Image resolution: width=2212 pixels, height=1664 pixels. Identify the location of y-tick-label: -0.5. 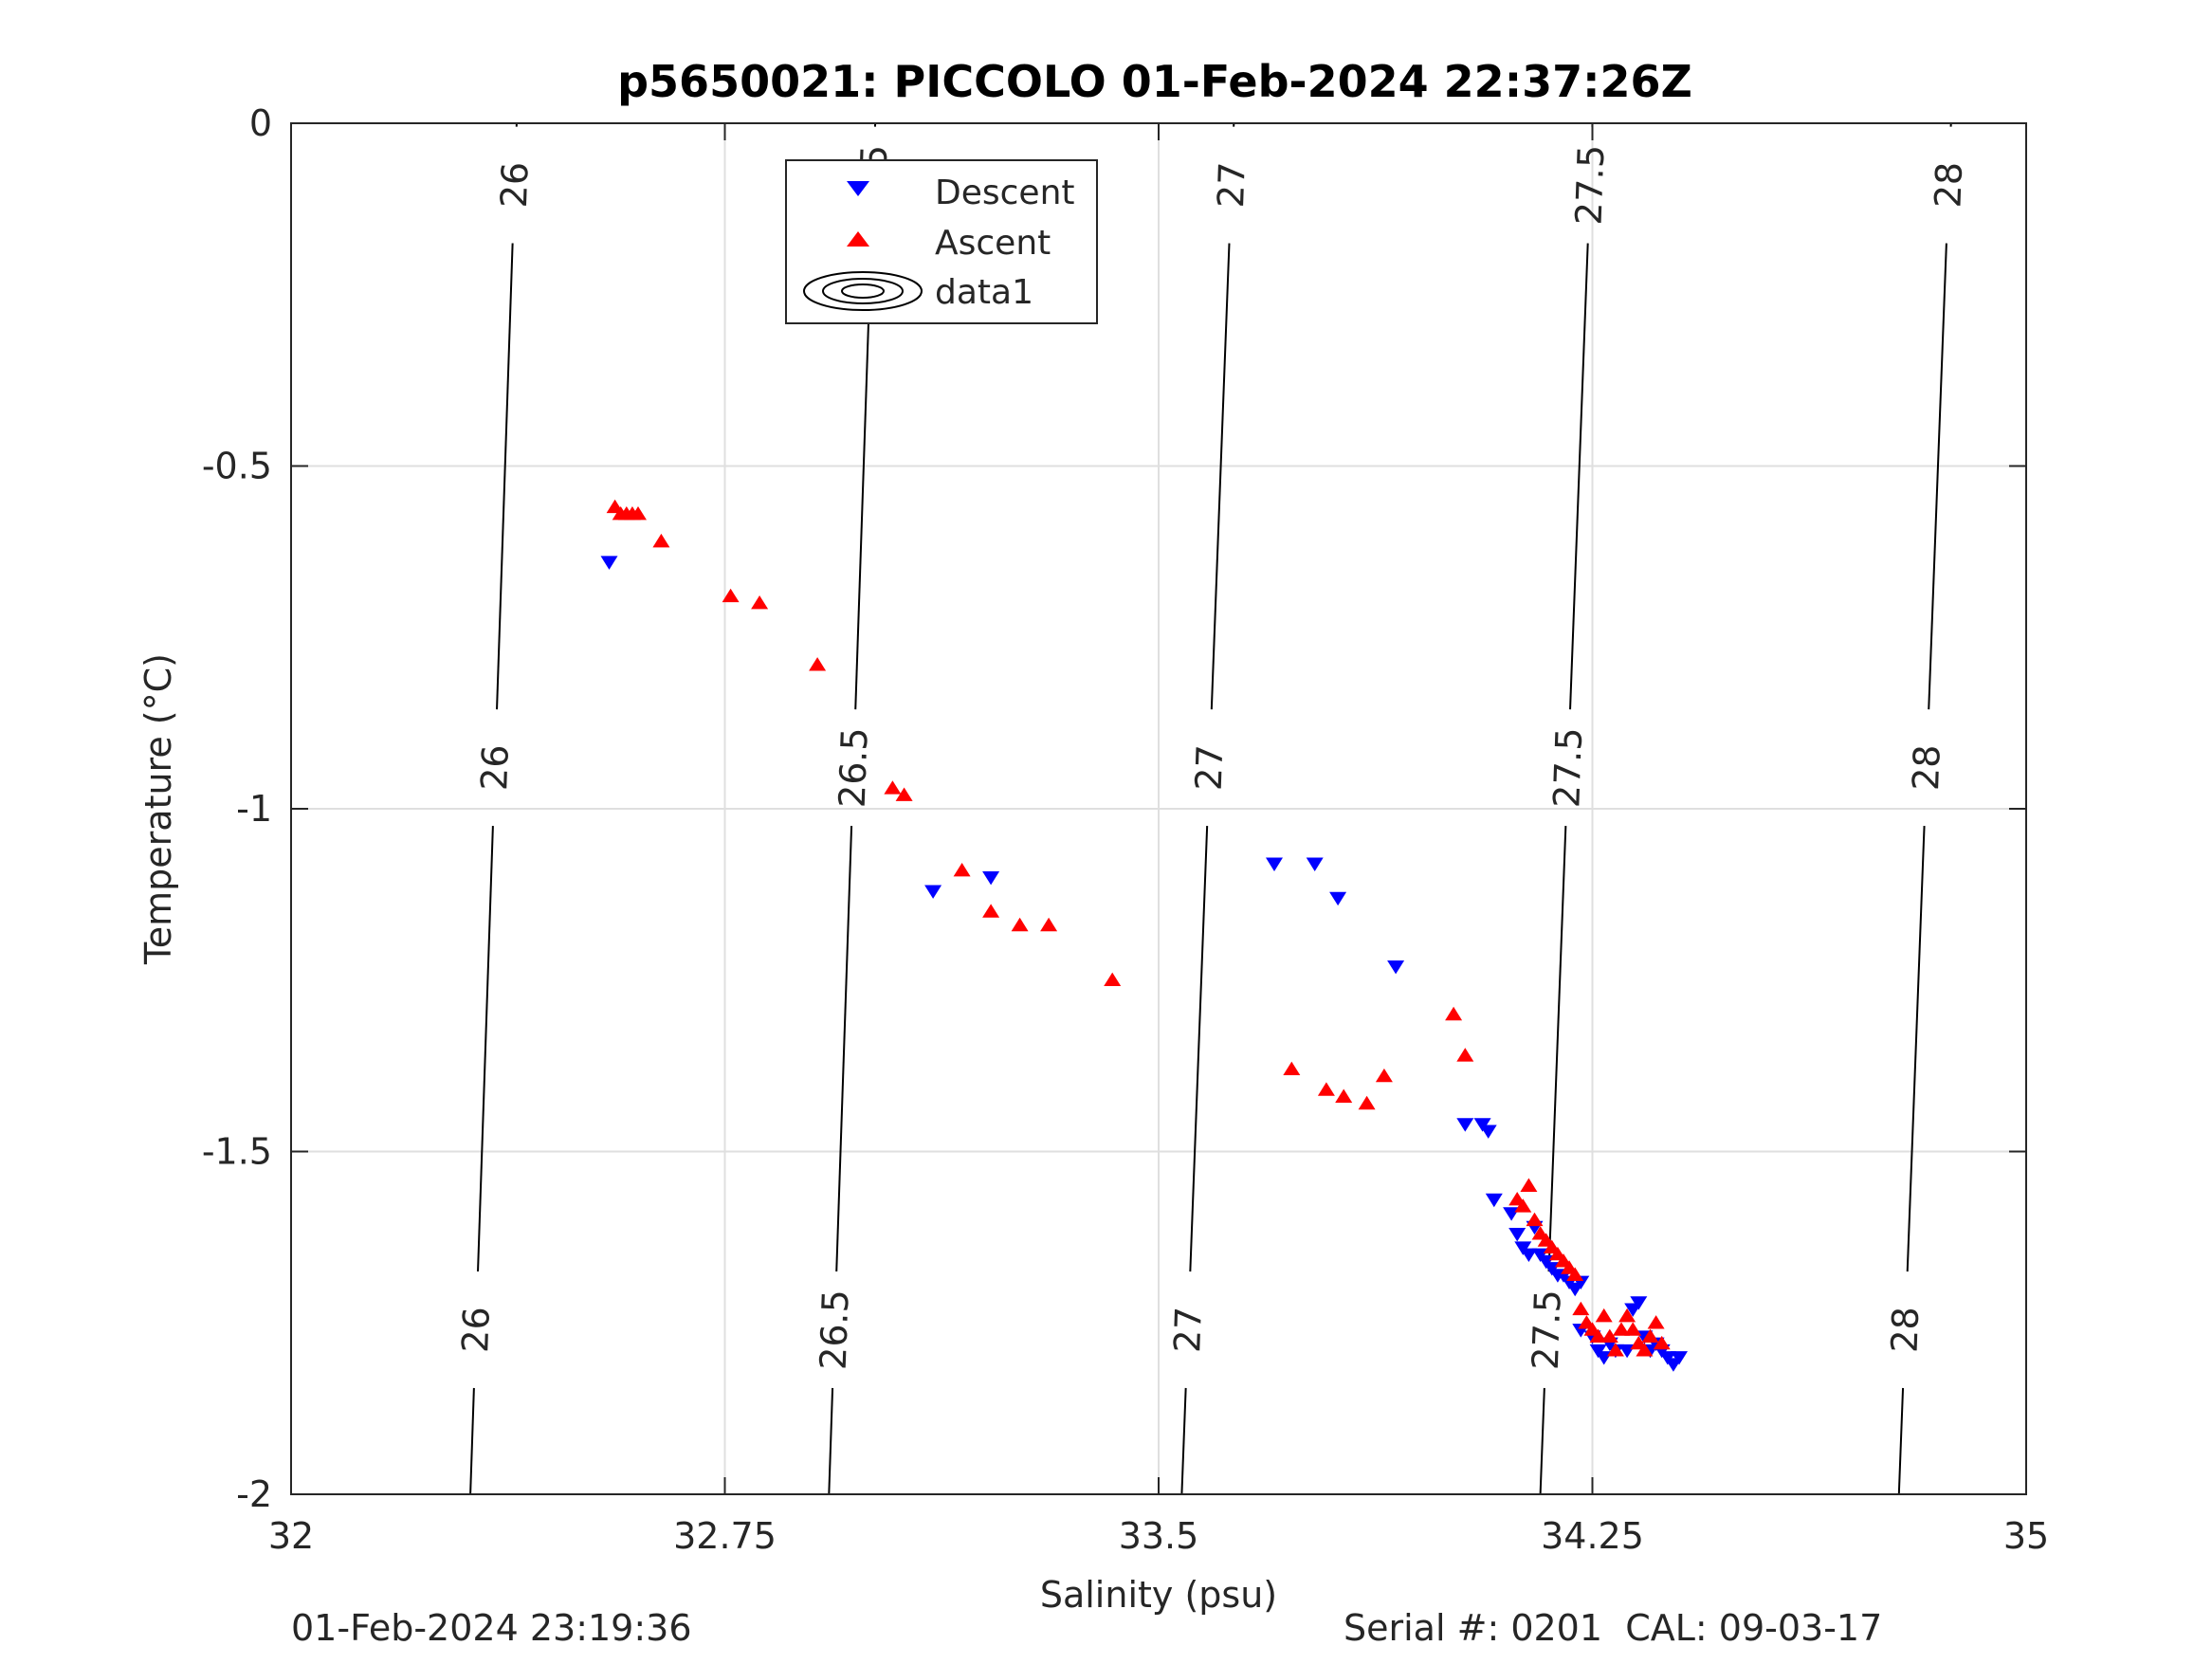
(237, 466).